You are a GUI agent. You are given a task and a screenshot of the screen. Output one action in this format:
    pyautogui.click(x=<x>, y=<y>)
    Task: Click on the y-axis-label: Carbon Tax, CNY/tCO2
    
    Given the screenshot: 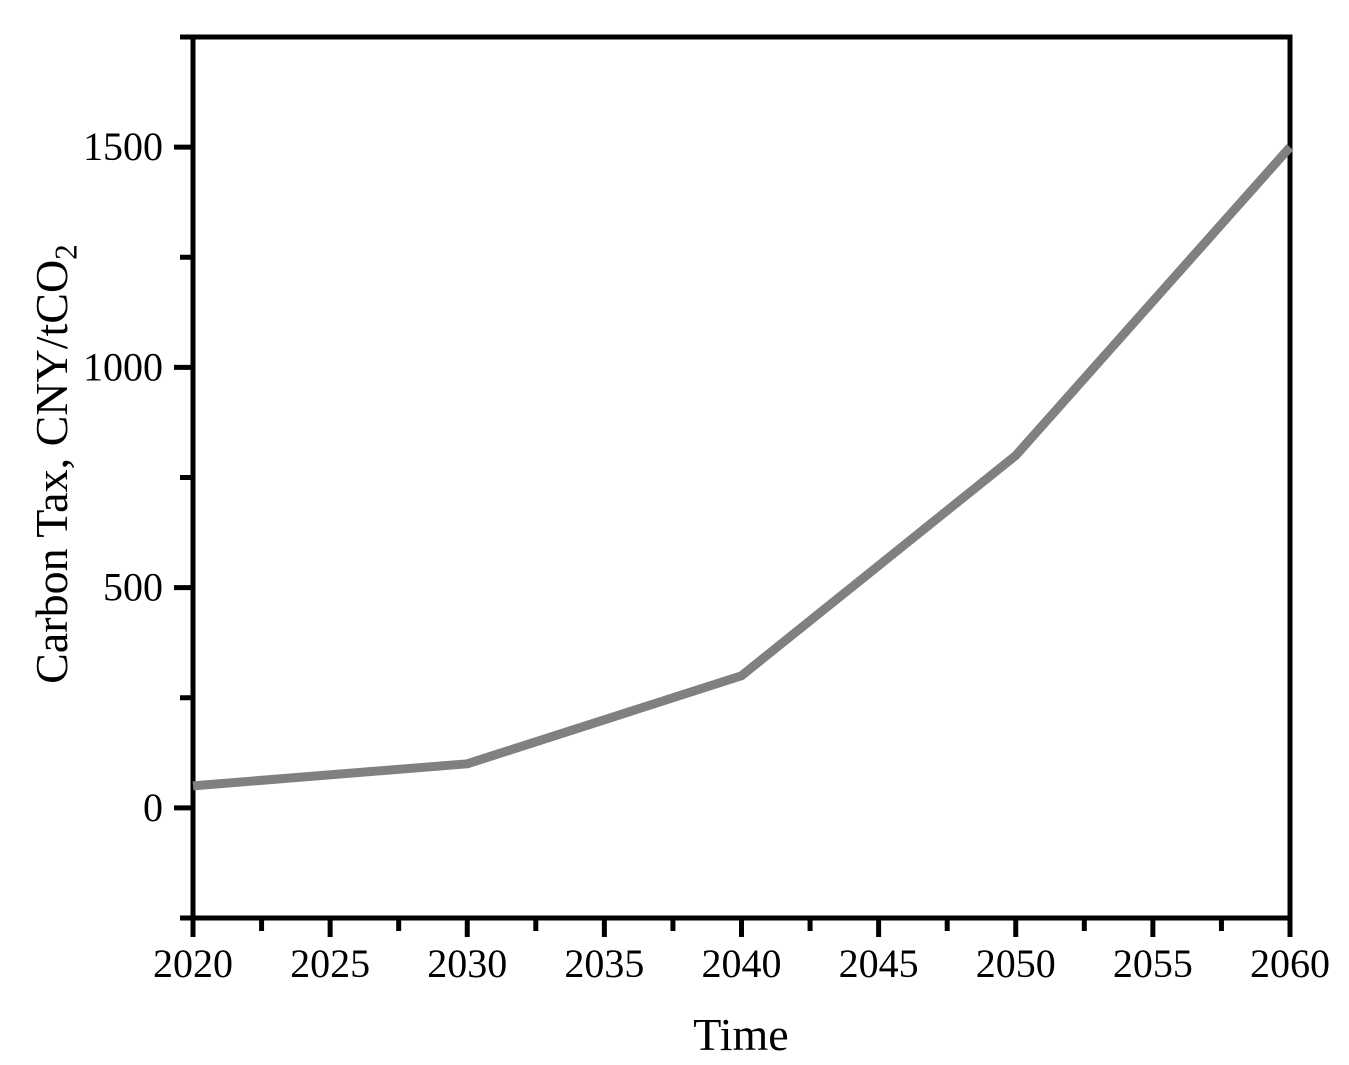 What is the action you would take?
    pyautogui.click(x=54, y=464)
    